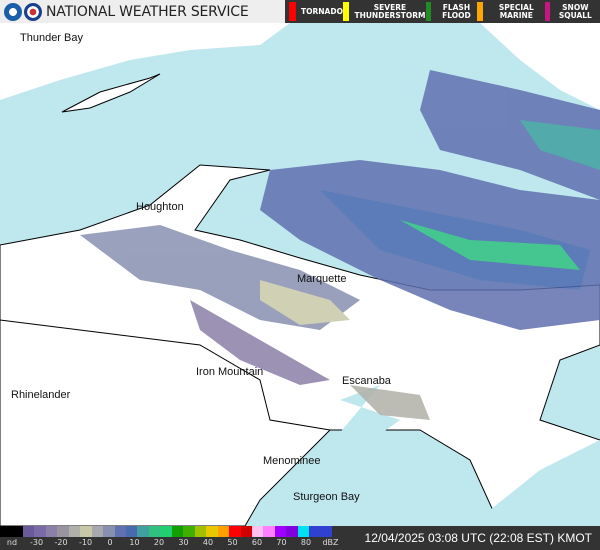  Describe the element at coordinates (257, 542) in the screenshot. I see `scale-tick-label: 60` at that location.